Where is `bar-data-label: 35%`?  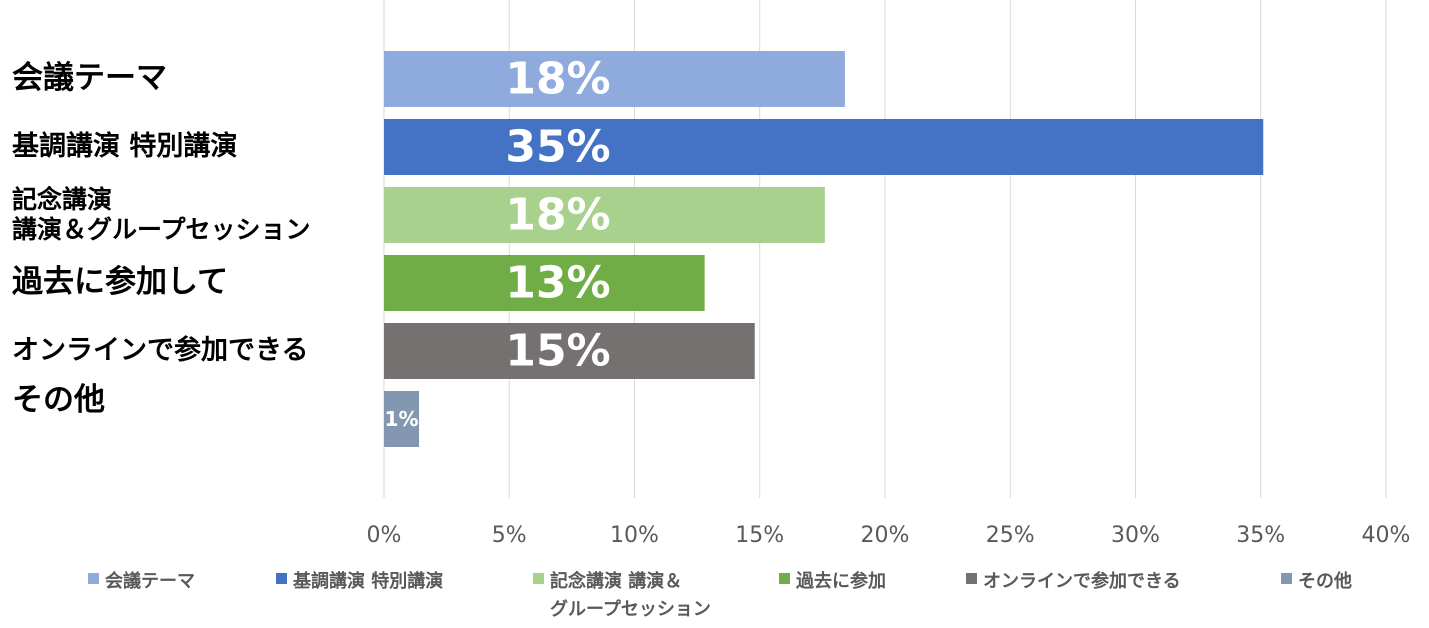 bar-data-label: 35% is located at coordinates (557, 147).